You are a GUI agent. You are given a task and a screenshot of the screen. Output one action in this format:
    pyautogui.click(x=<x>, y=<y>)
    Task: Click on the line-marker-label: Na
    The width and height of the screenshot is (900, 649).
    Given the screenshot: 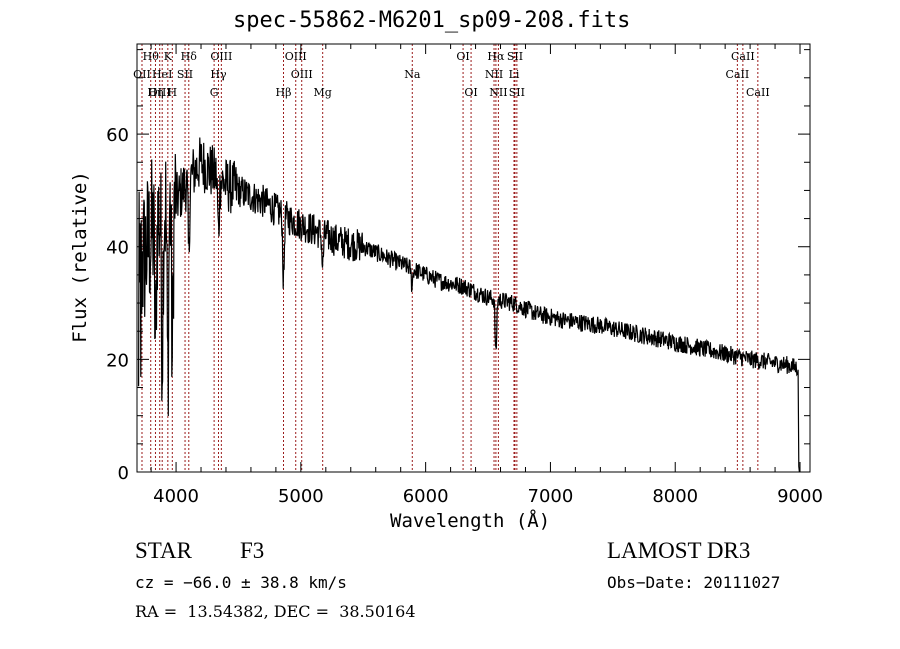 What is the action you would take?
    pyautogui.click(x=412, y=74)
    